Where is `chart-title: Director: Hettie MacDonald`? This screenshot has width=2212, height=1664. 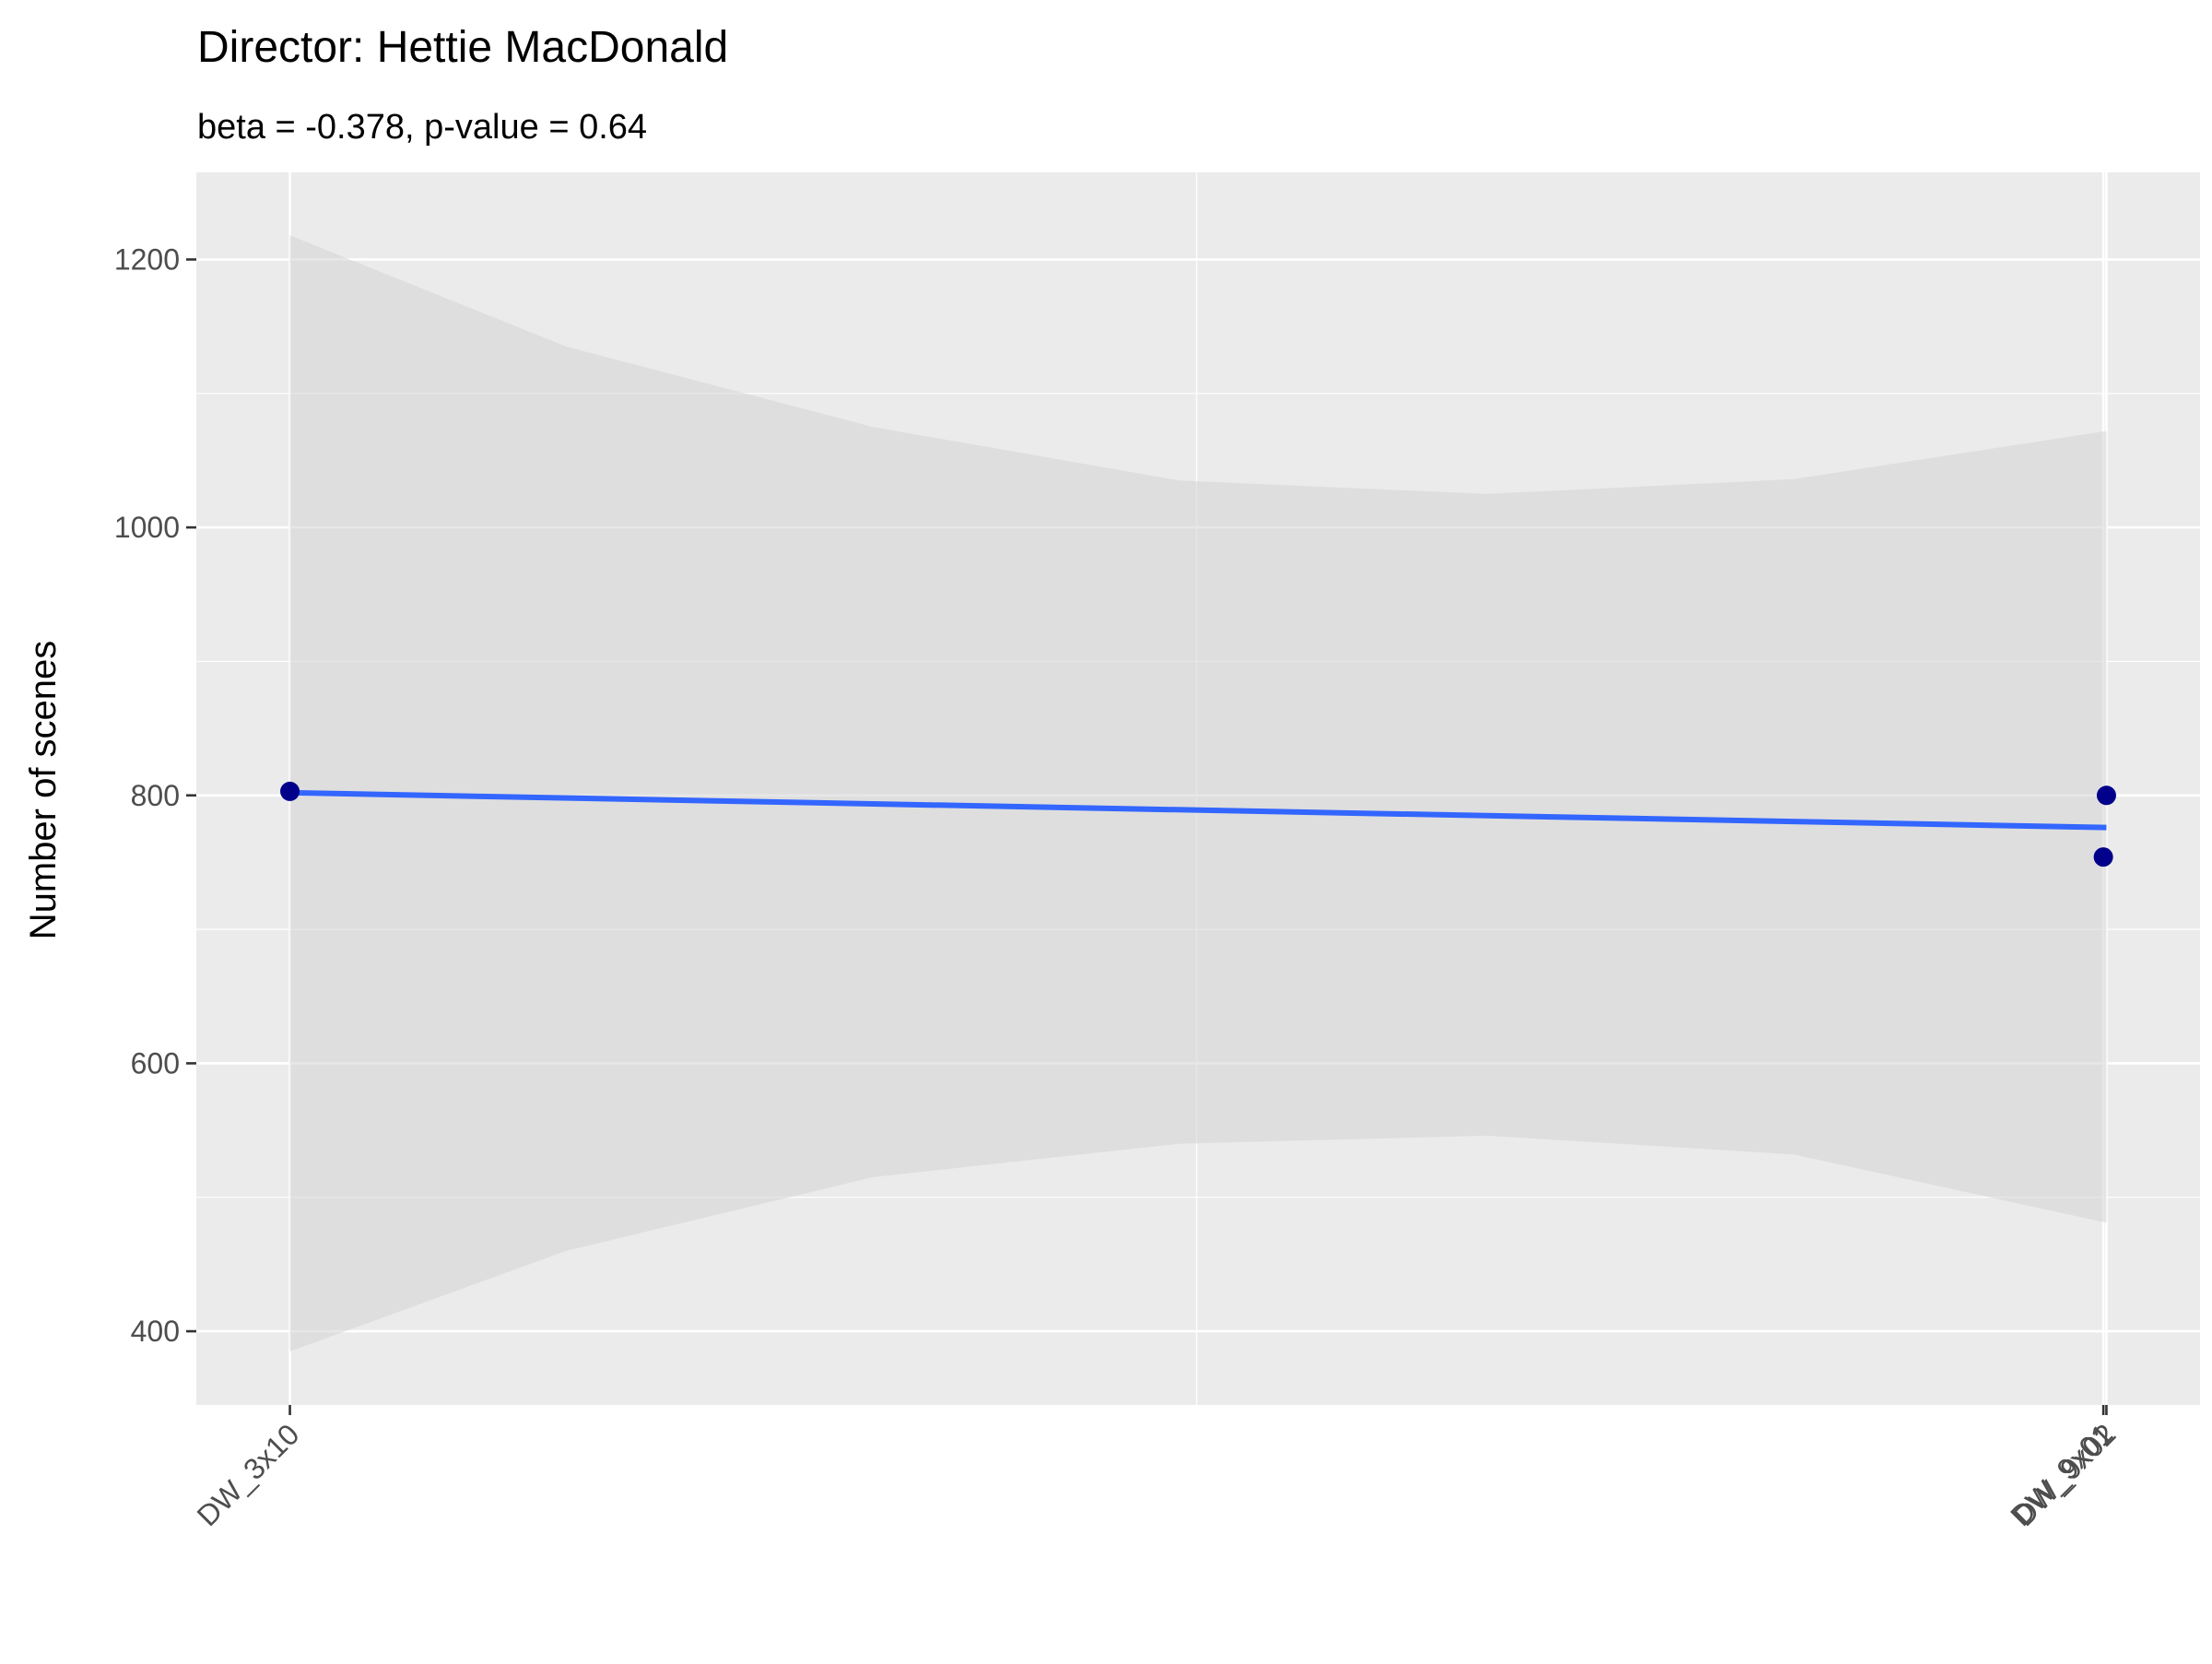 chart-title: Director: Hettie MacDonald is located at coordinates (462, 47).